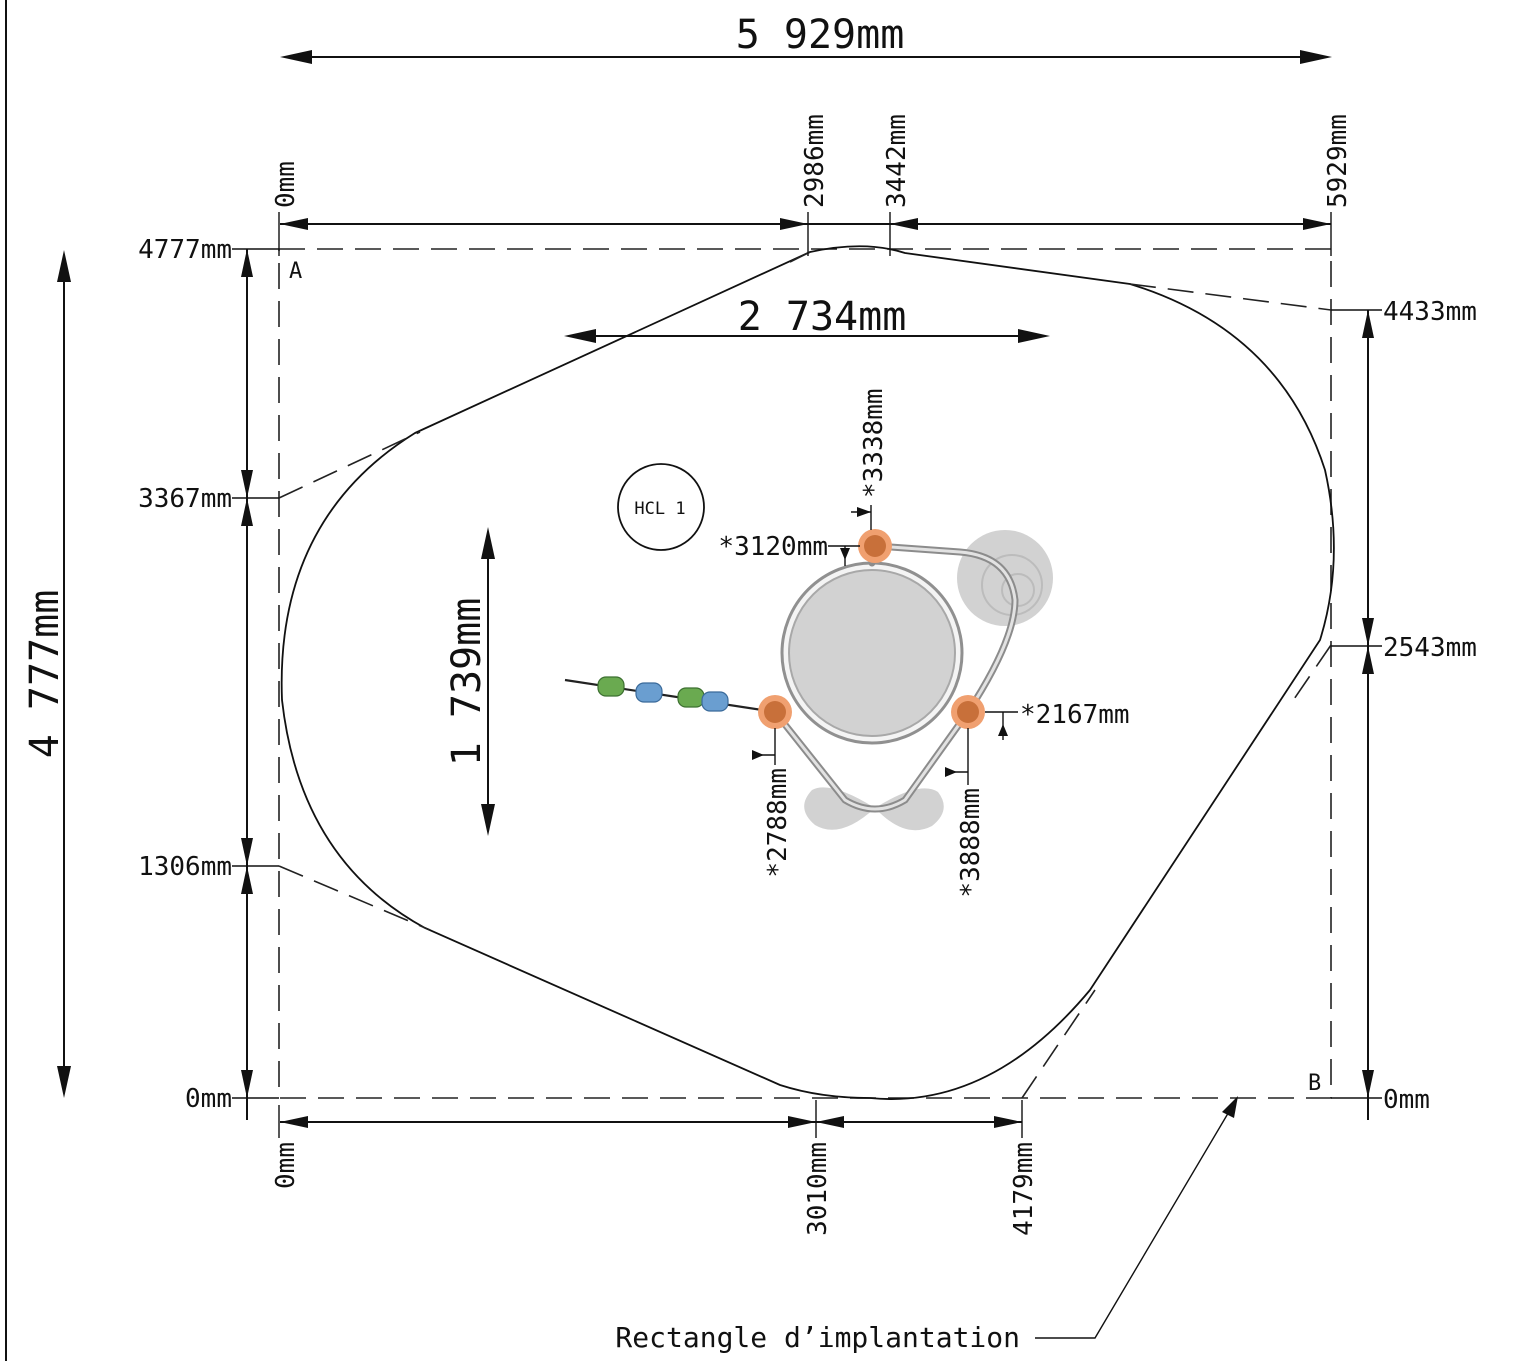  I want to click on right-tick-dimension: 4433mm 2543mm 0mm, so click(1404, 708).